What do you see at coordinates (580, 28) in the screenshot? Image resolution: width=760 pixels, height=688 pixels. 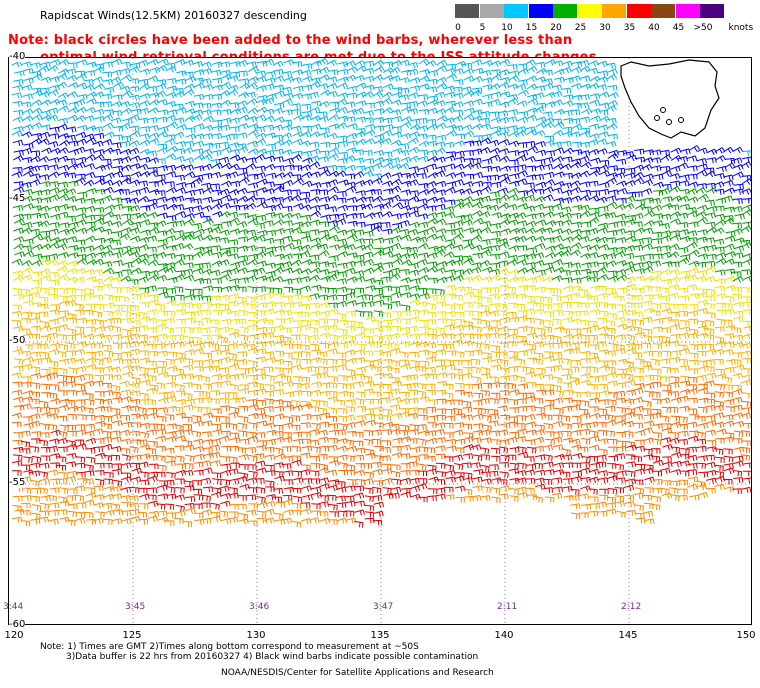 I see `legend-label: 25` at bounding box center [580, 28].